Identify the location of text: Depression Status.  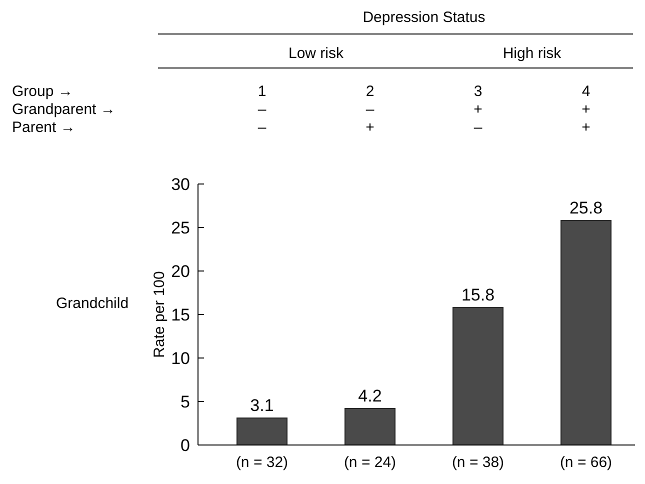
(424, 17).